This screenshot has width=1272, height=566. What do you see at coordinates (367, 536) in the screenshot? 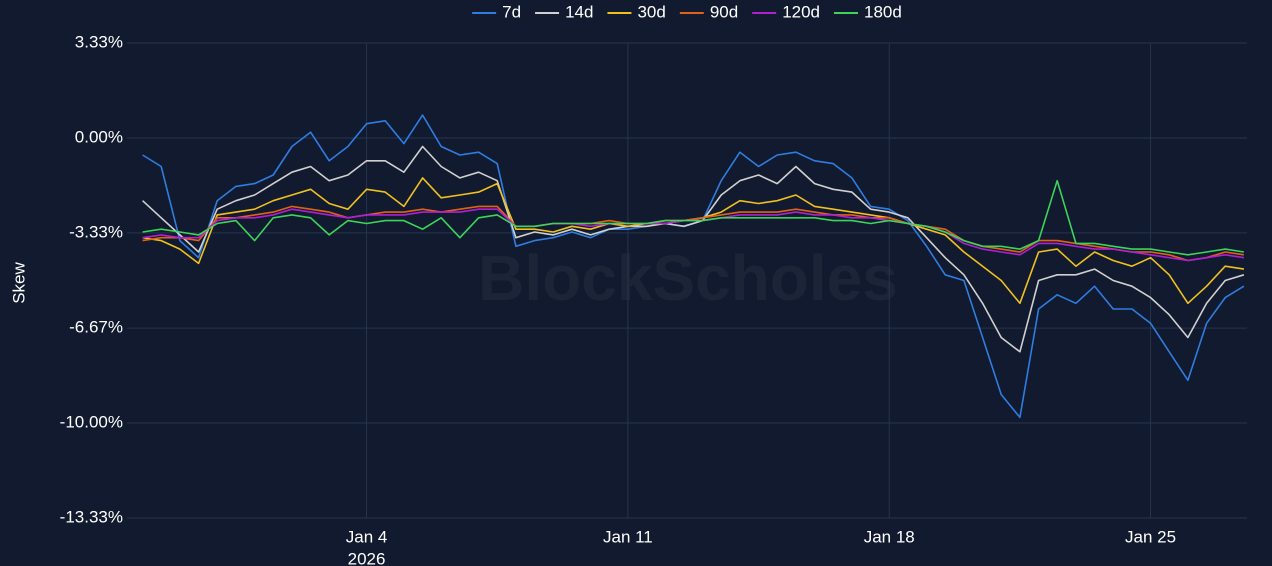
I see `x-tick-label: Jan 4` at bounding box center [367, 536].